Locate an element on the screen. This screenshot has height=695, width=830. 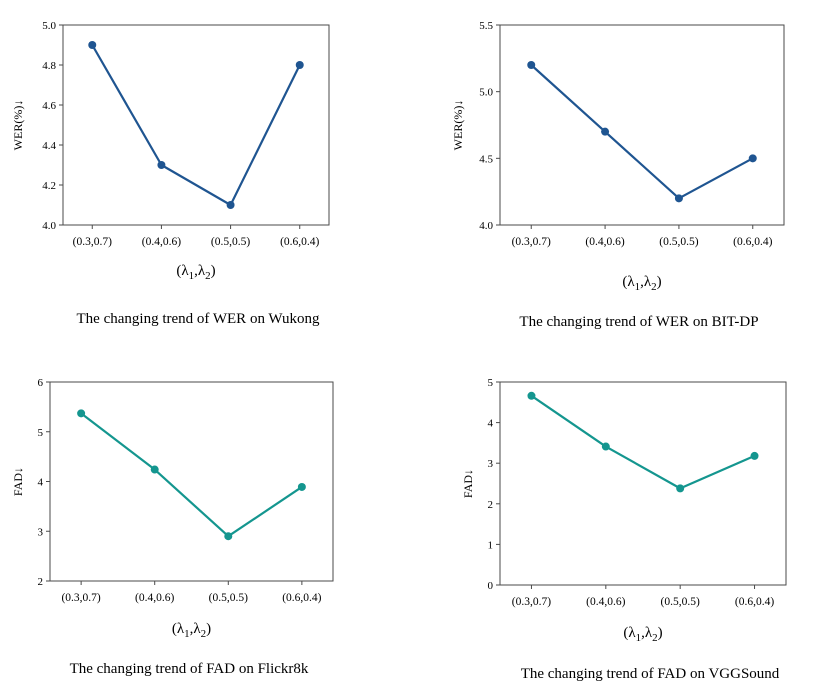
y-tick-label: 4.6 is located at coordinates (49, 106).